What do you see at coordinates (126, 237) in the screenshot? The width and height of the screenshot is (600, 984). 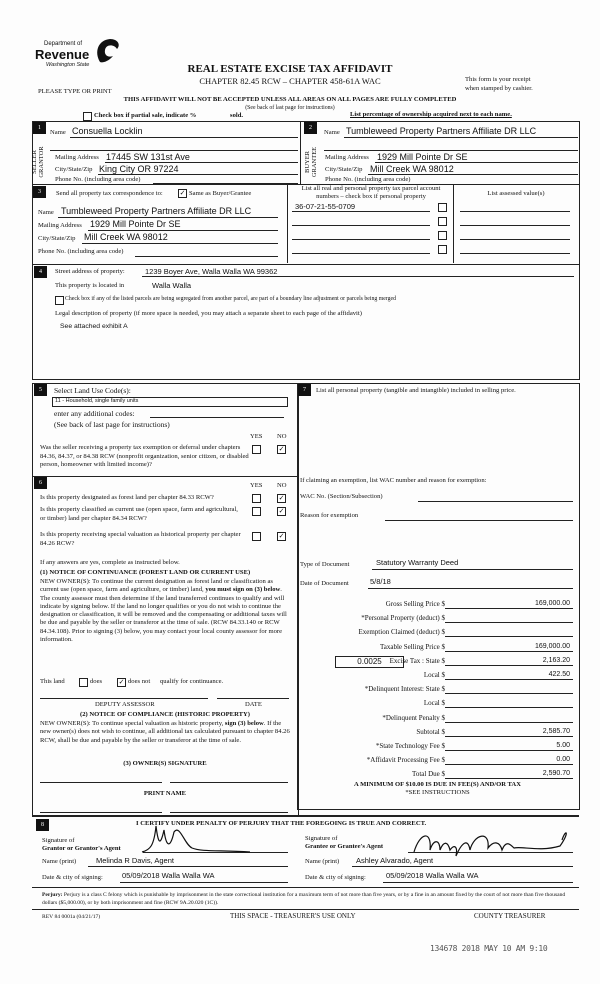 I see `corr-city-field: Mill Creek WA 98012` at bounding box center [126, 237].